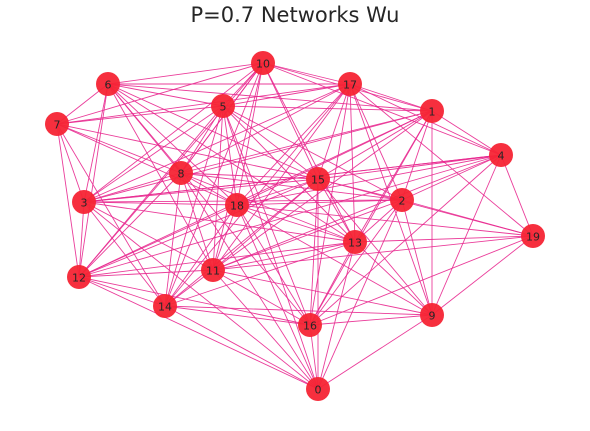  I want to click on node-13: 13, so click(355, 242).